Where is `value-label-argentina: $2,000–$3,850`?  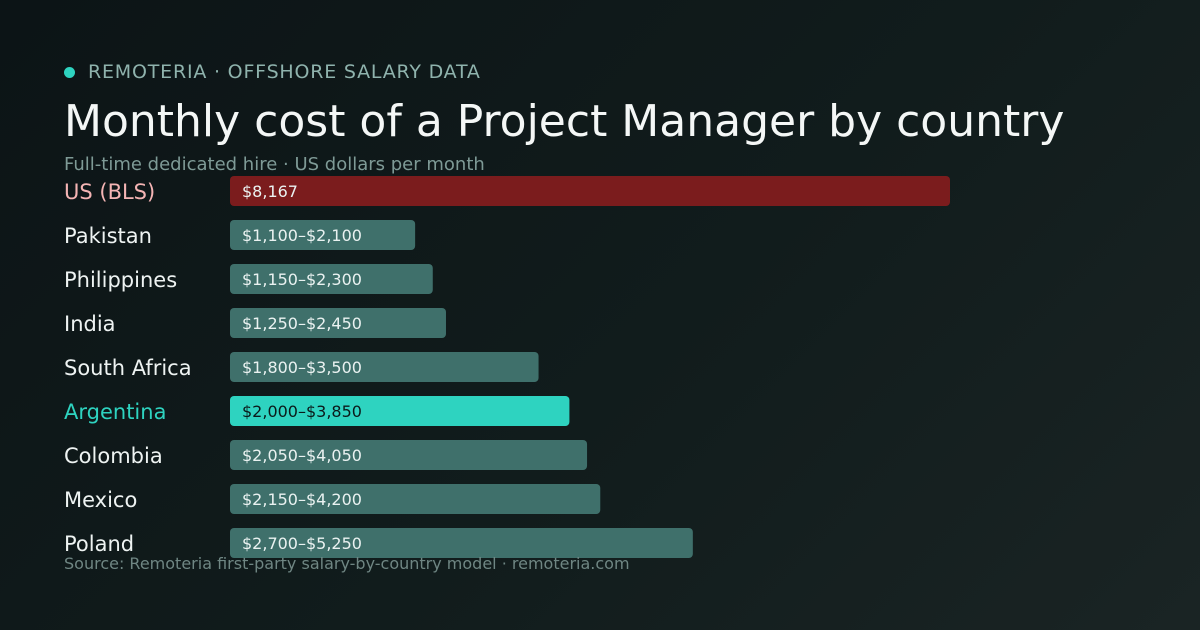 value-label-argentina: $2,000–$3,850 is located at coordinates (302, 411).